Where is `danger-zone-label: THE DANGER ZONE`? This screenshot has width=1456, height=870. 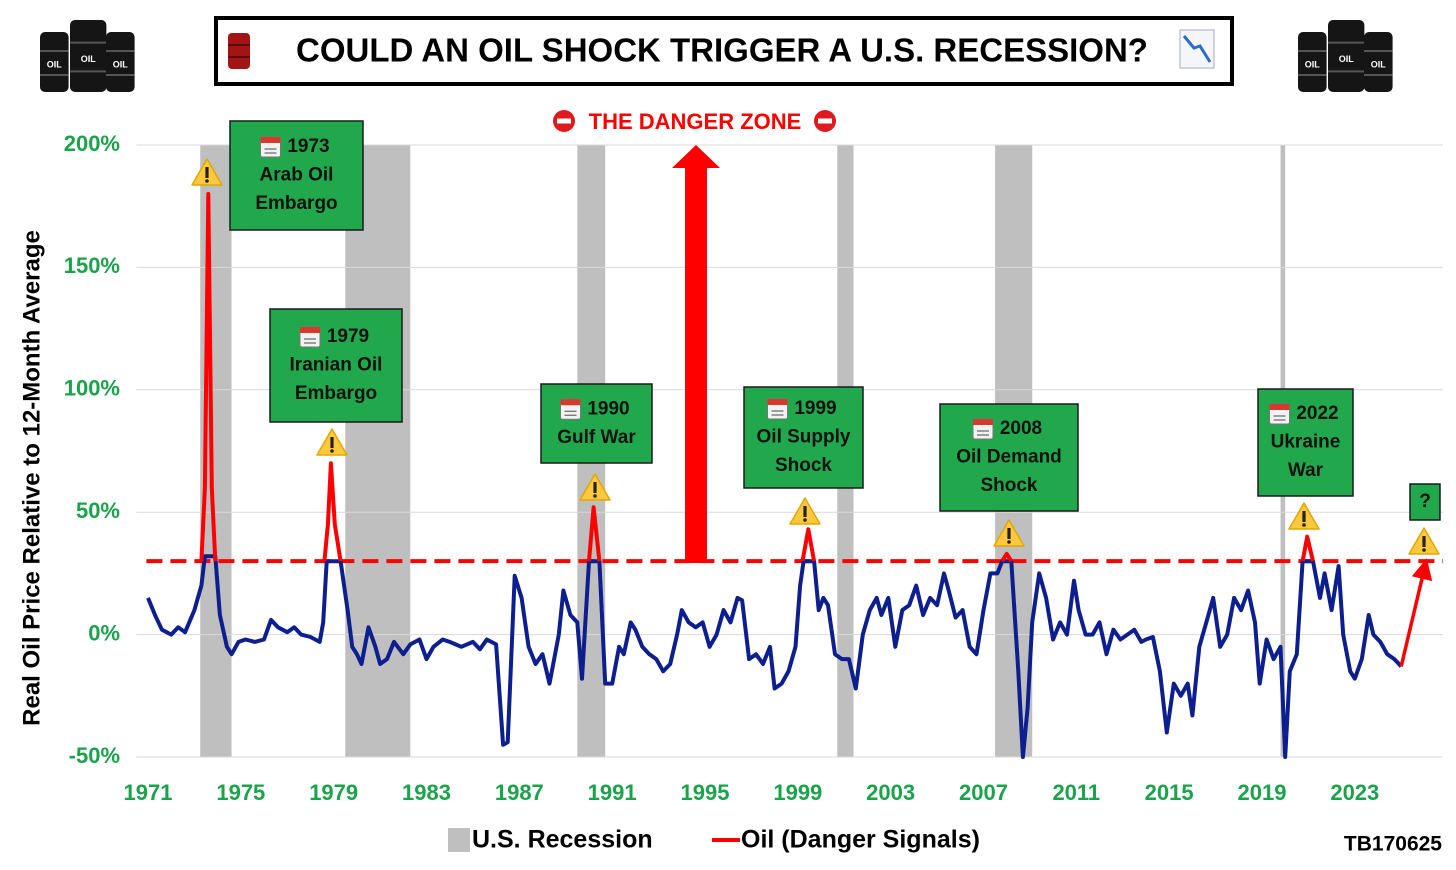 danger-zone-label: THE DANGER ZONE is located at coordinates (695, 121).